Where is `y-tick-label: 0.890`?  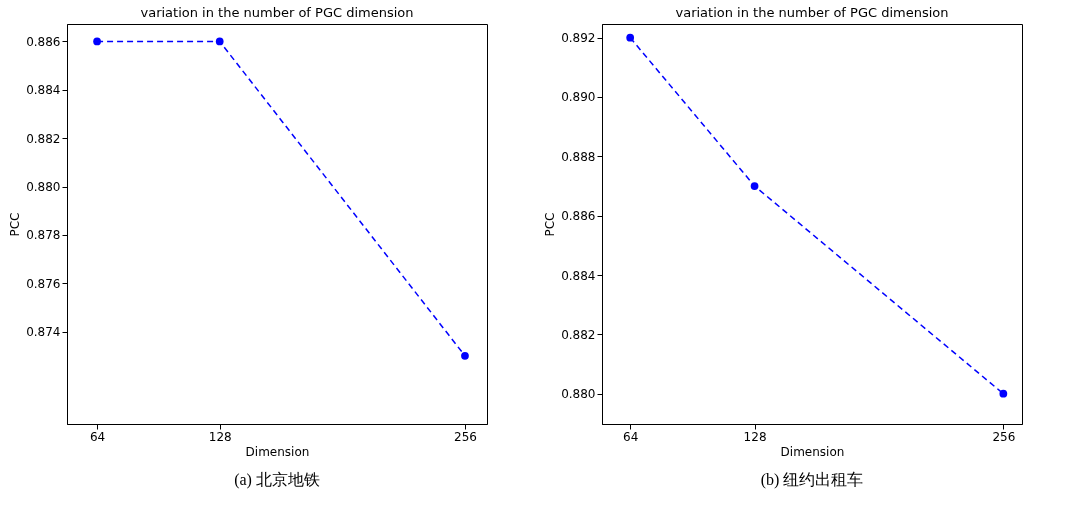 y-tick-label: 0.890 is located at coordinates (578, 97).